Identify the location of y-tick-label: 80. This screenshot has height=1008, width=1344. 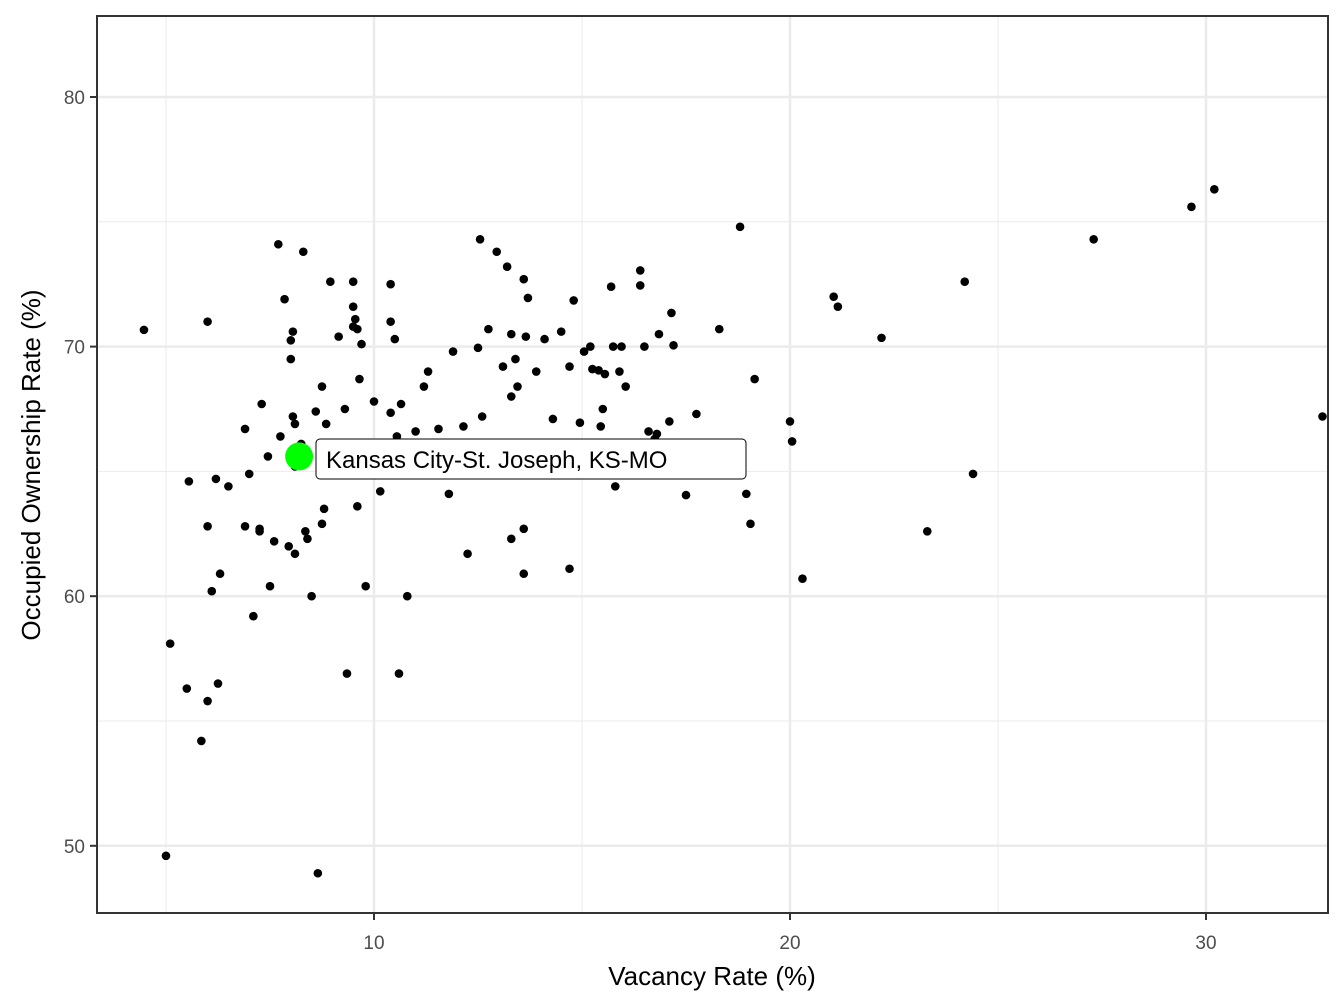
(74, 98).